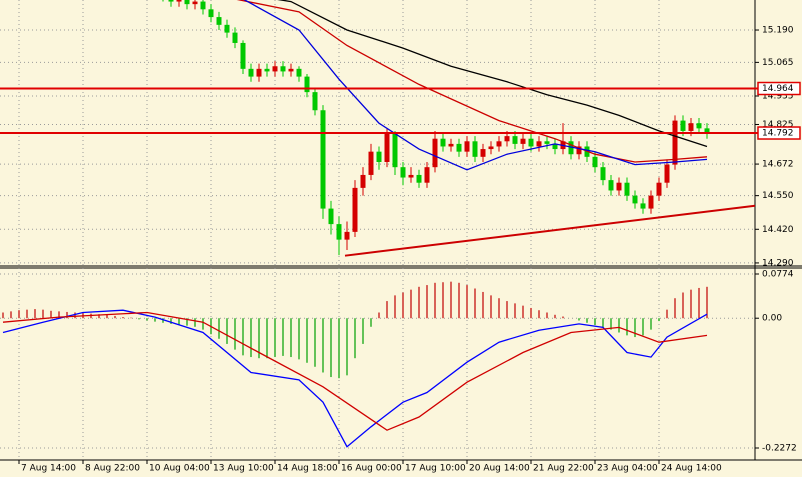  Describe the element at coordinates (48, 469) in the screenshot. I see `x-tick-label: 7 Aug 14:00` at that location.